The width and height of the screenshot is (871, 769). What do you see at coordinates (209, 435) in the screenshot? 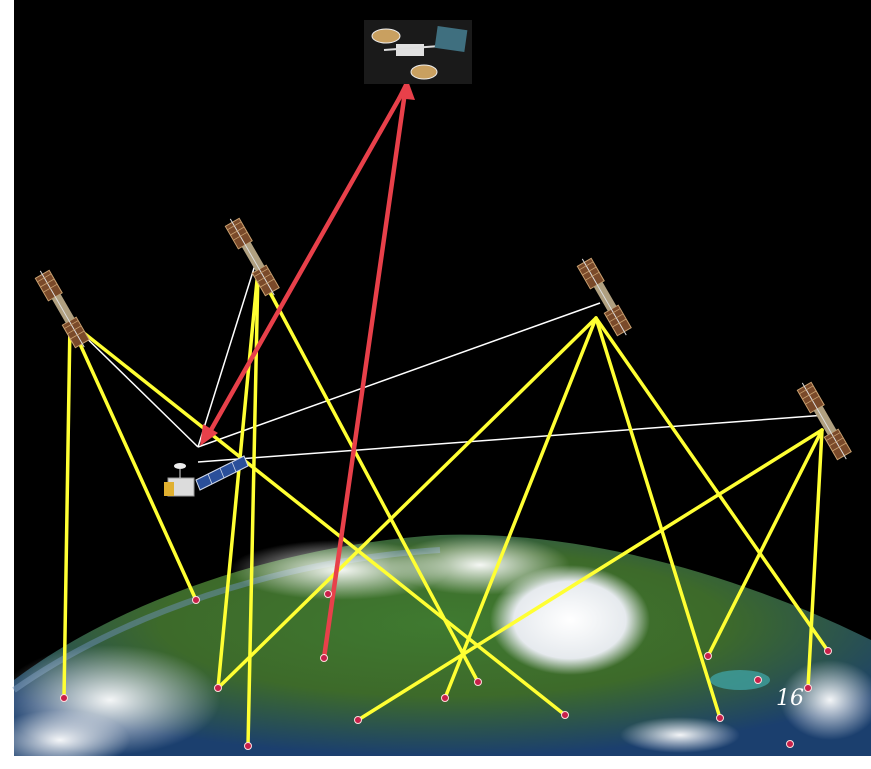
I see `relay-arrowhead-down` at bounding box center [209, 435].